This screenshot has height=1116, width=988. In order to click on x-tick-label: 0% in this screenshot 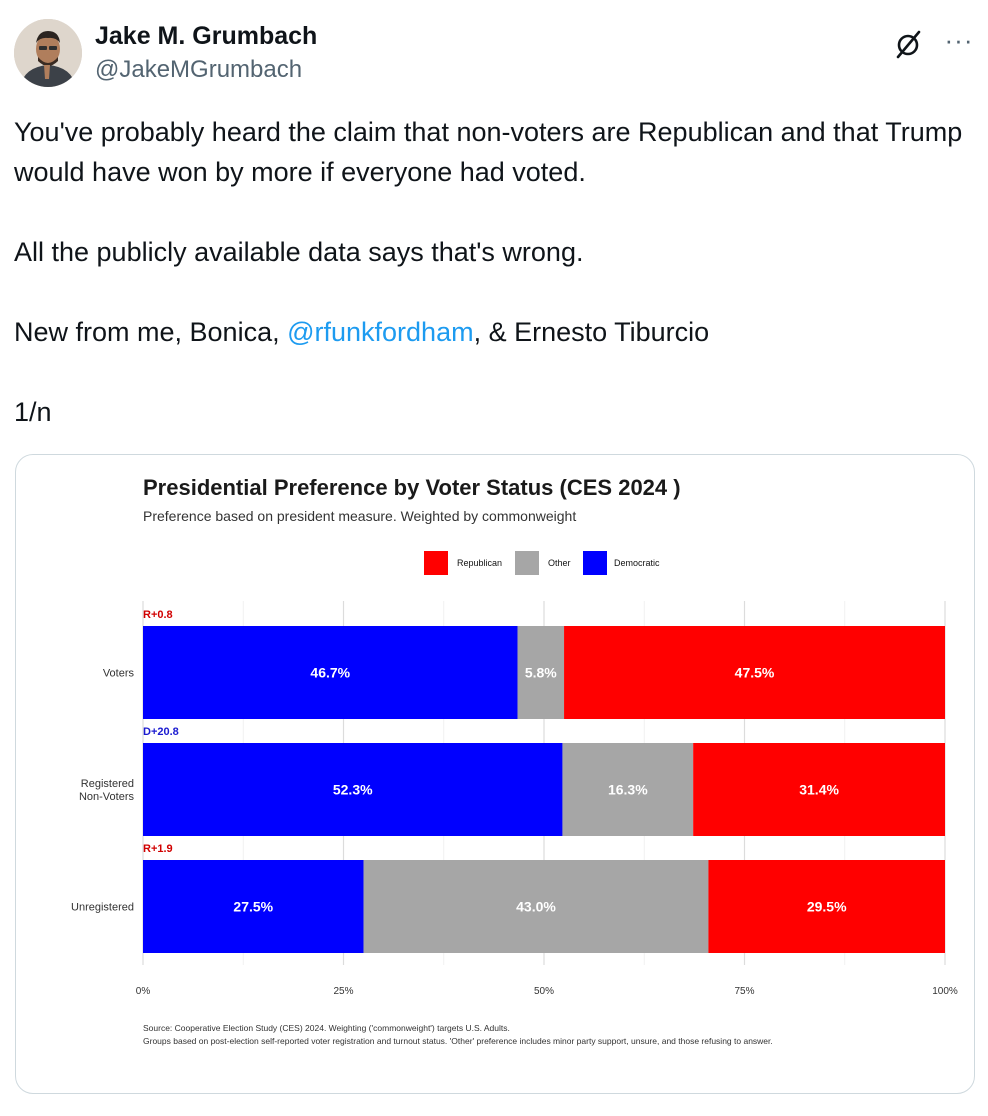, I will do `click(143, 991)`.